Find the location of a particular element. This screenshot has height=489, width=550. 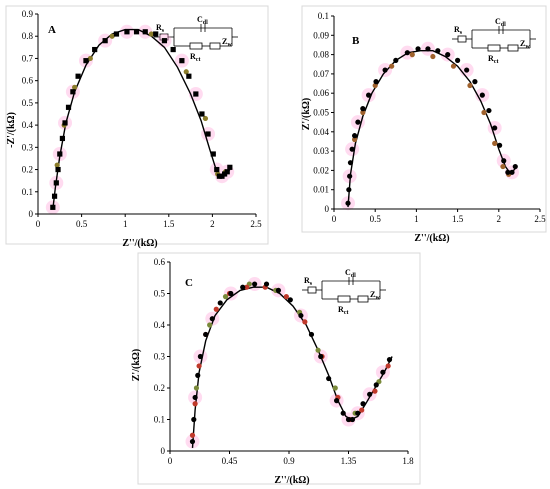

y-tick-label: 0.05 is located at coordinates (321, 113).